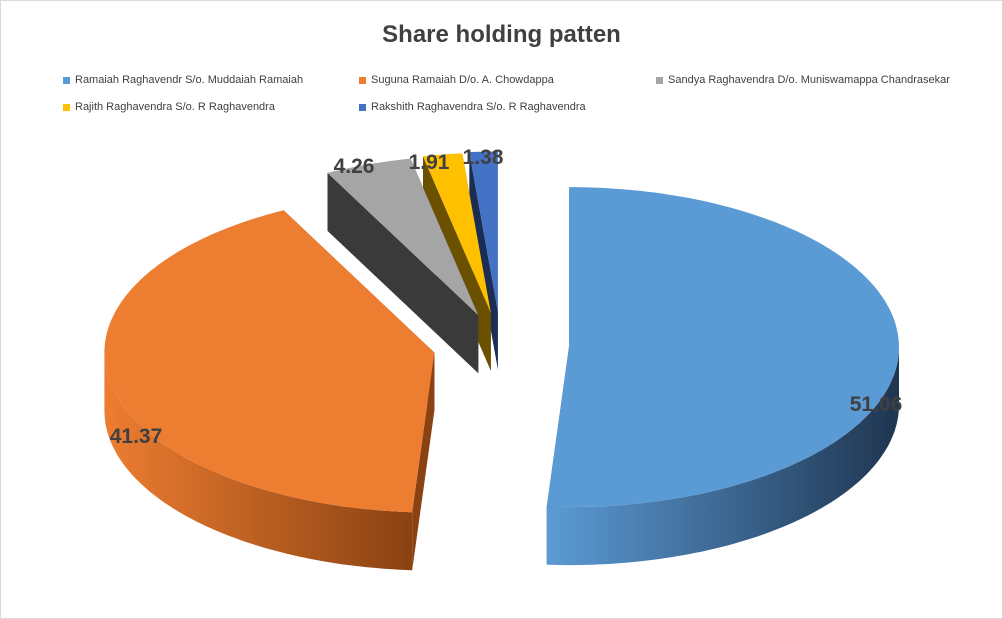  Describe the element at coordinates (462, 80) in the screenshot. I see `legend-label: Suguna Ramaiah D/o. A. Chowdappa` at that location.